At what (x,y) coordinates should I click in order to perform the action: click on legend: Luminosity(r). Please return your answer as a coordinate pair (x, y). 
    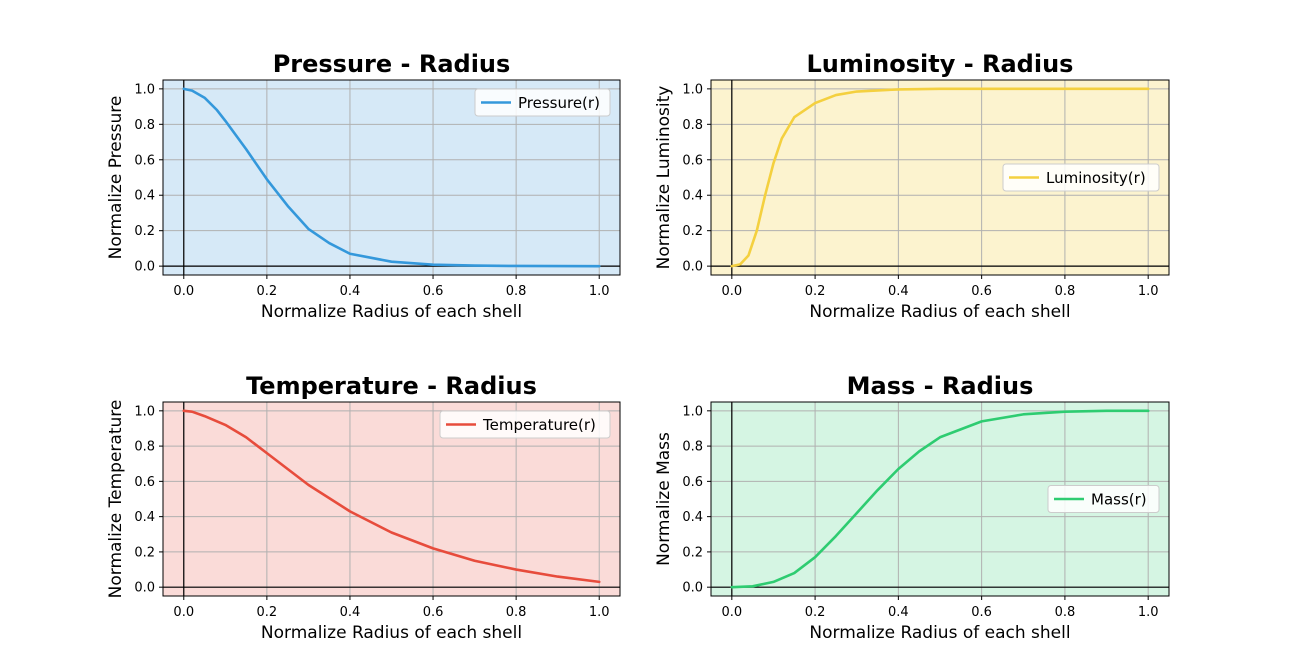
    Looking at the image, I should click on (1081, 177).